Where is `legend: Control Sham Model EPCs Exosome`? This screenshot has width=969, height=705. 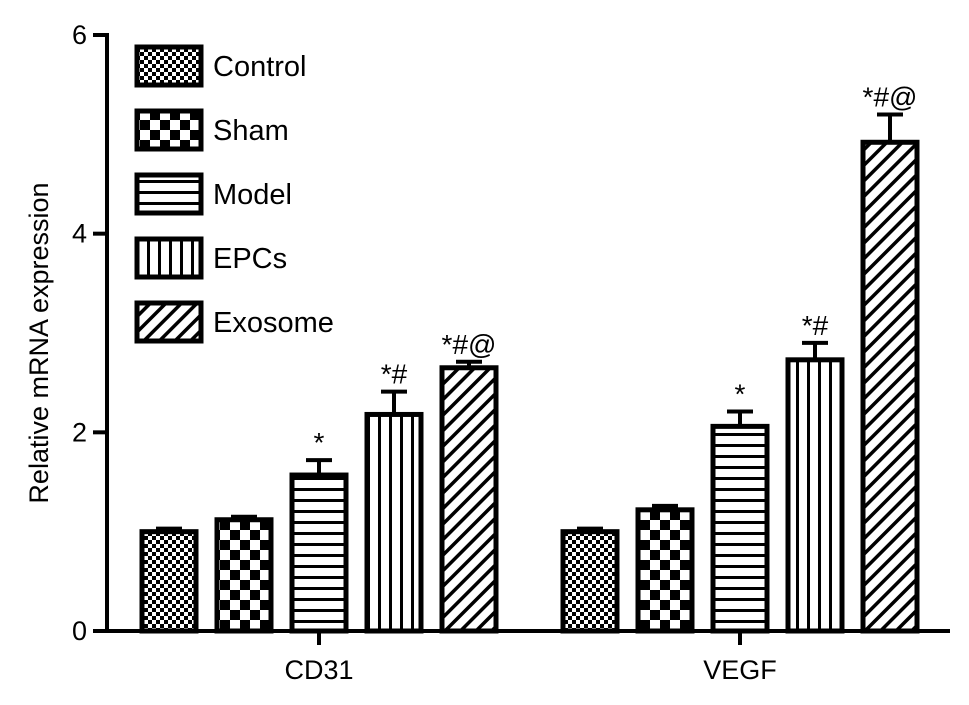 legend: Control Sham Model EPCs Exosome is located at coordinates (234, 194).